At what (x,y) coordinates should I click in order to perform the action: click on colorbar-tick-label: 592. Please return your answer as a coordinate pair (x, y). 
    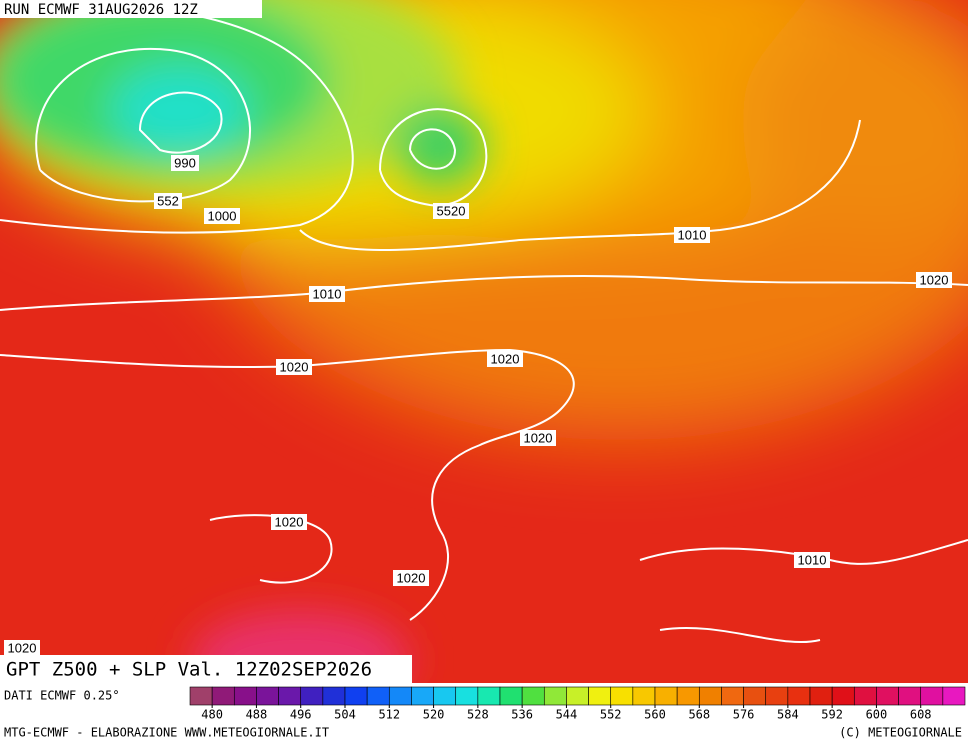
    Looking at the image, I should click on (832, 715).